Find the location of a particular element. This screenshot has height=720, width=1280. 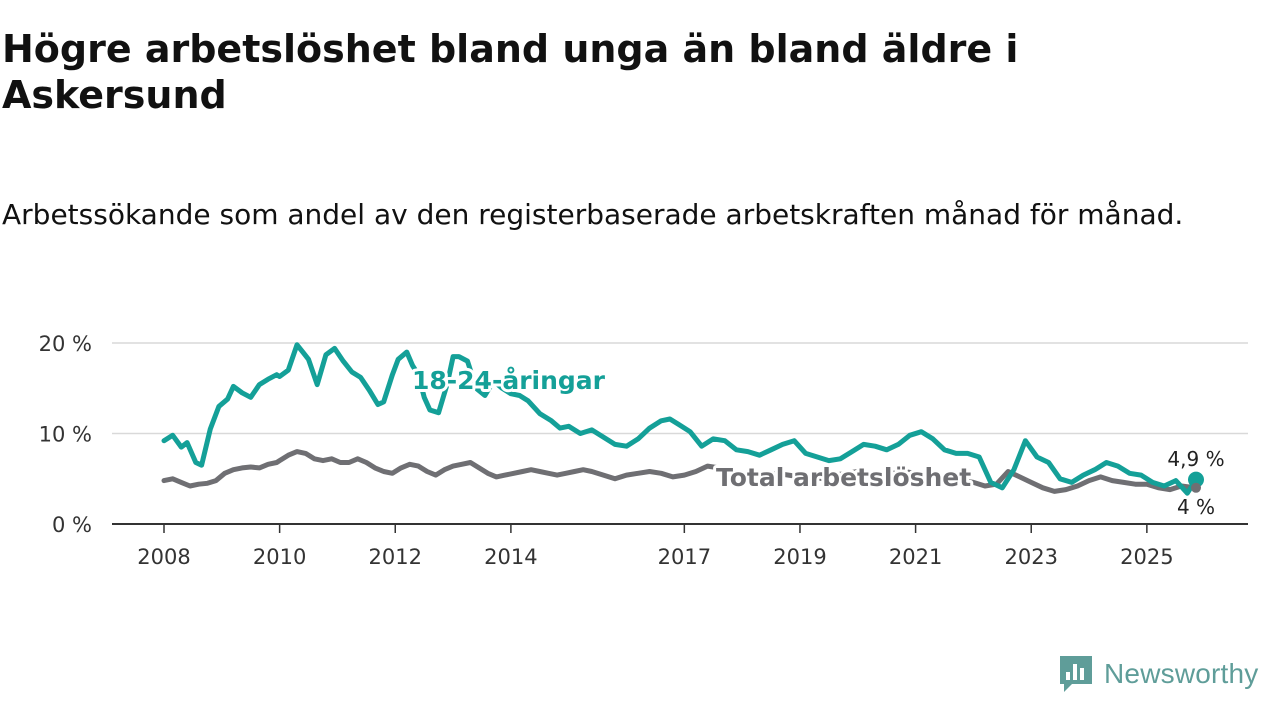

x-tick-label-6: 2021 is located at coordinates (915, 557).